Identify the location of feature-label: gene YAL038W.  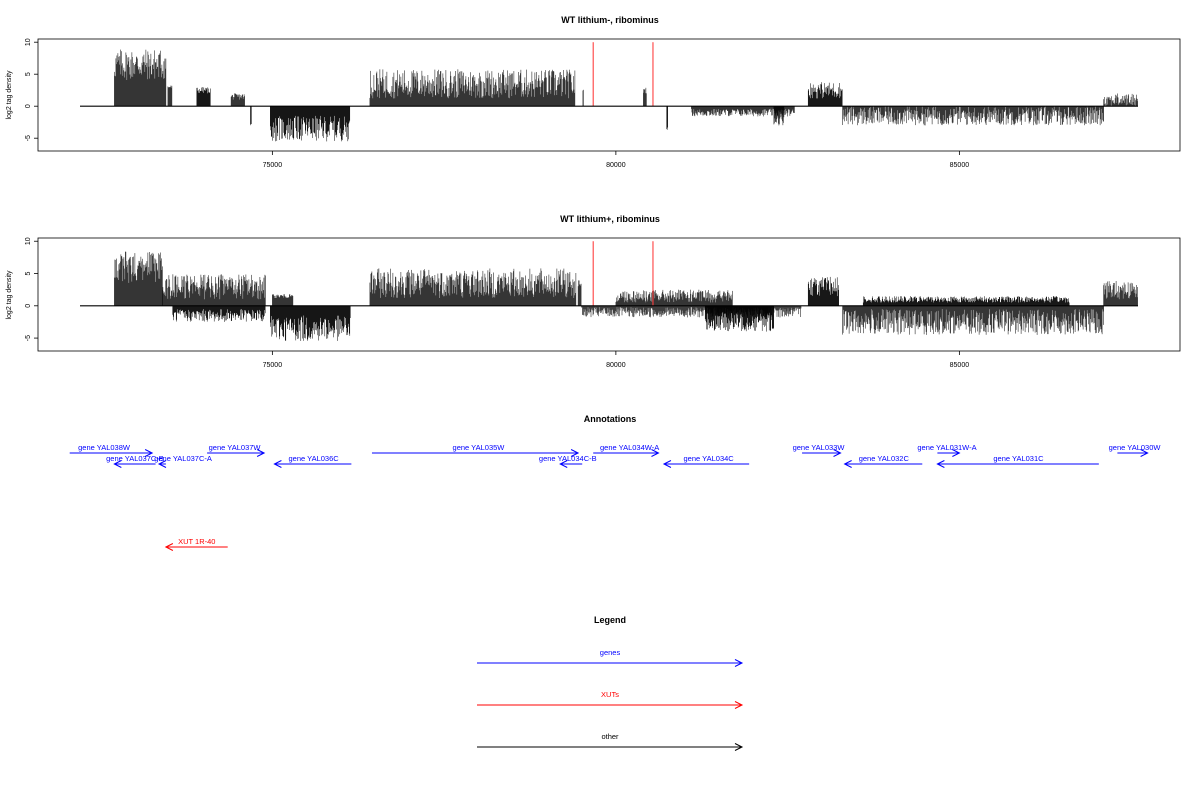
(104, 447).